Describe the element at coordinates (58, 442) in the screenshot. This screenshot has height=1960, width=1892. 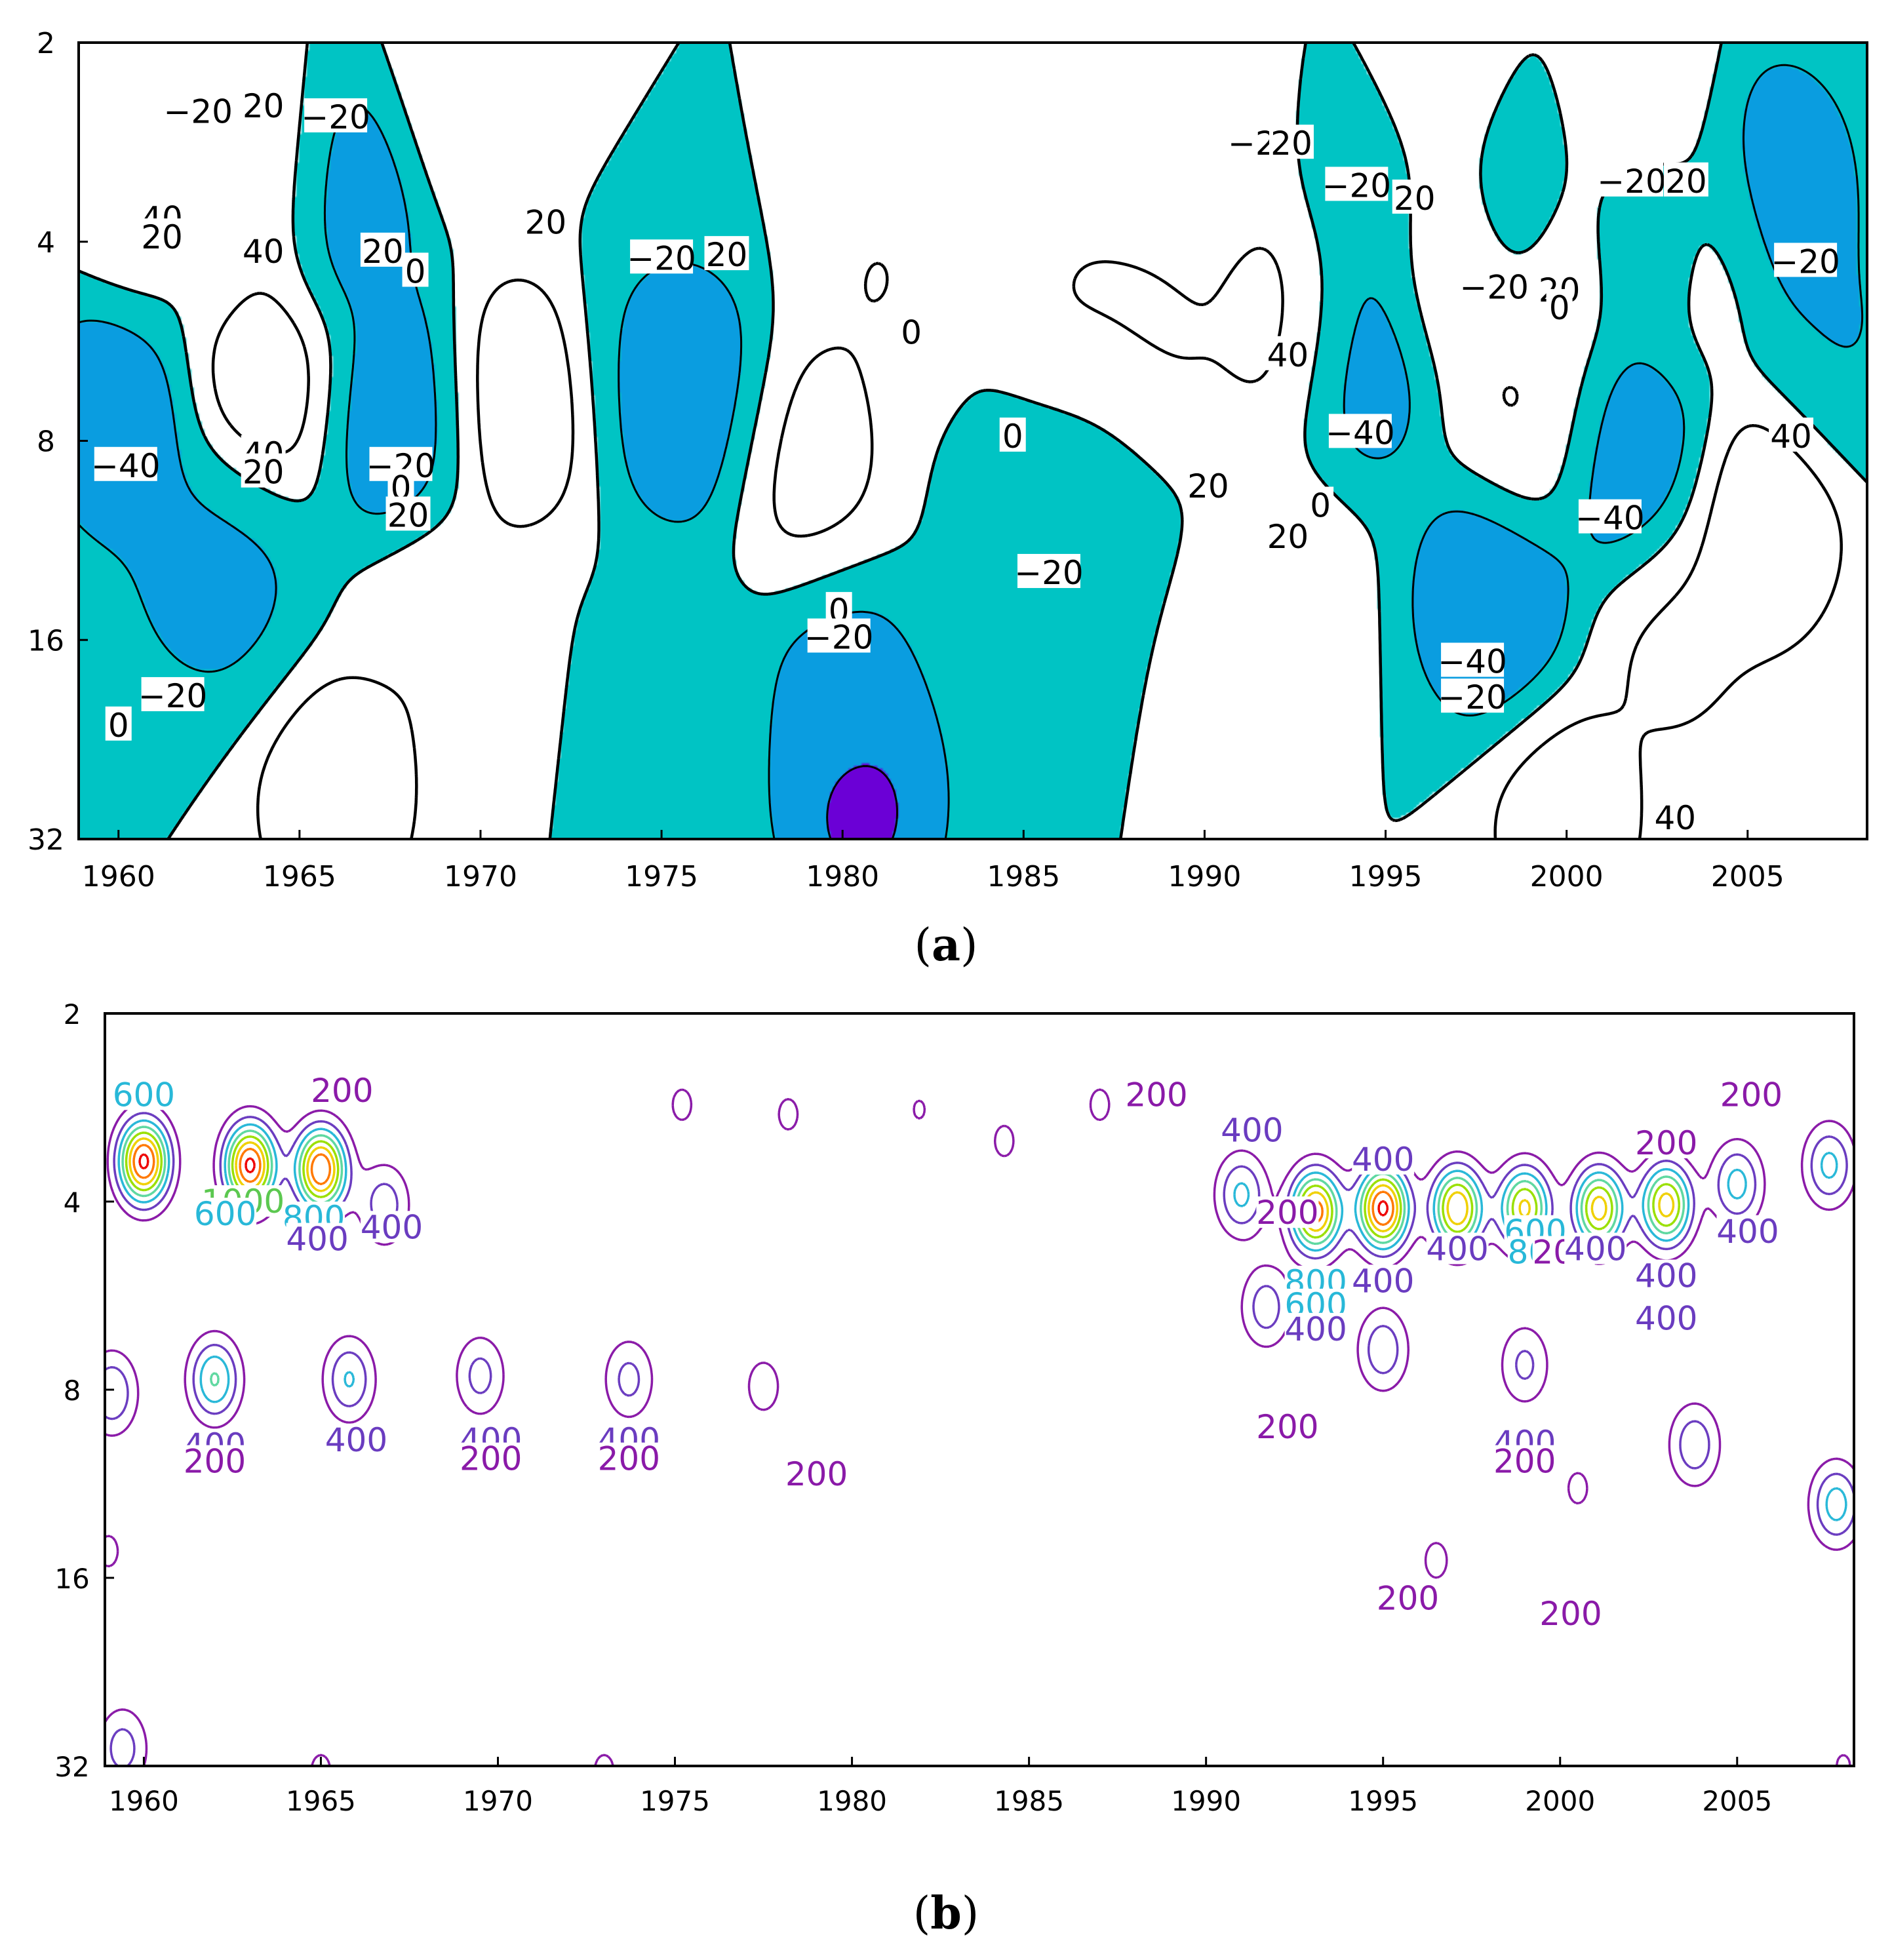
I see `panel-a-y-axis: 2 4 8 16 32` at that location.